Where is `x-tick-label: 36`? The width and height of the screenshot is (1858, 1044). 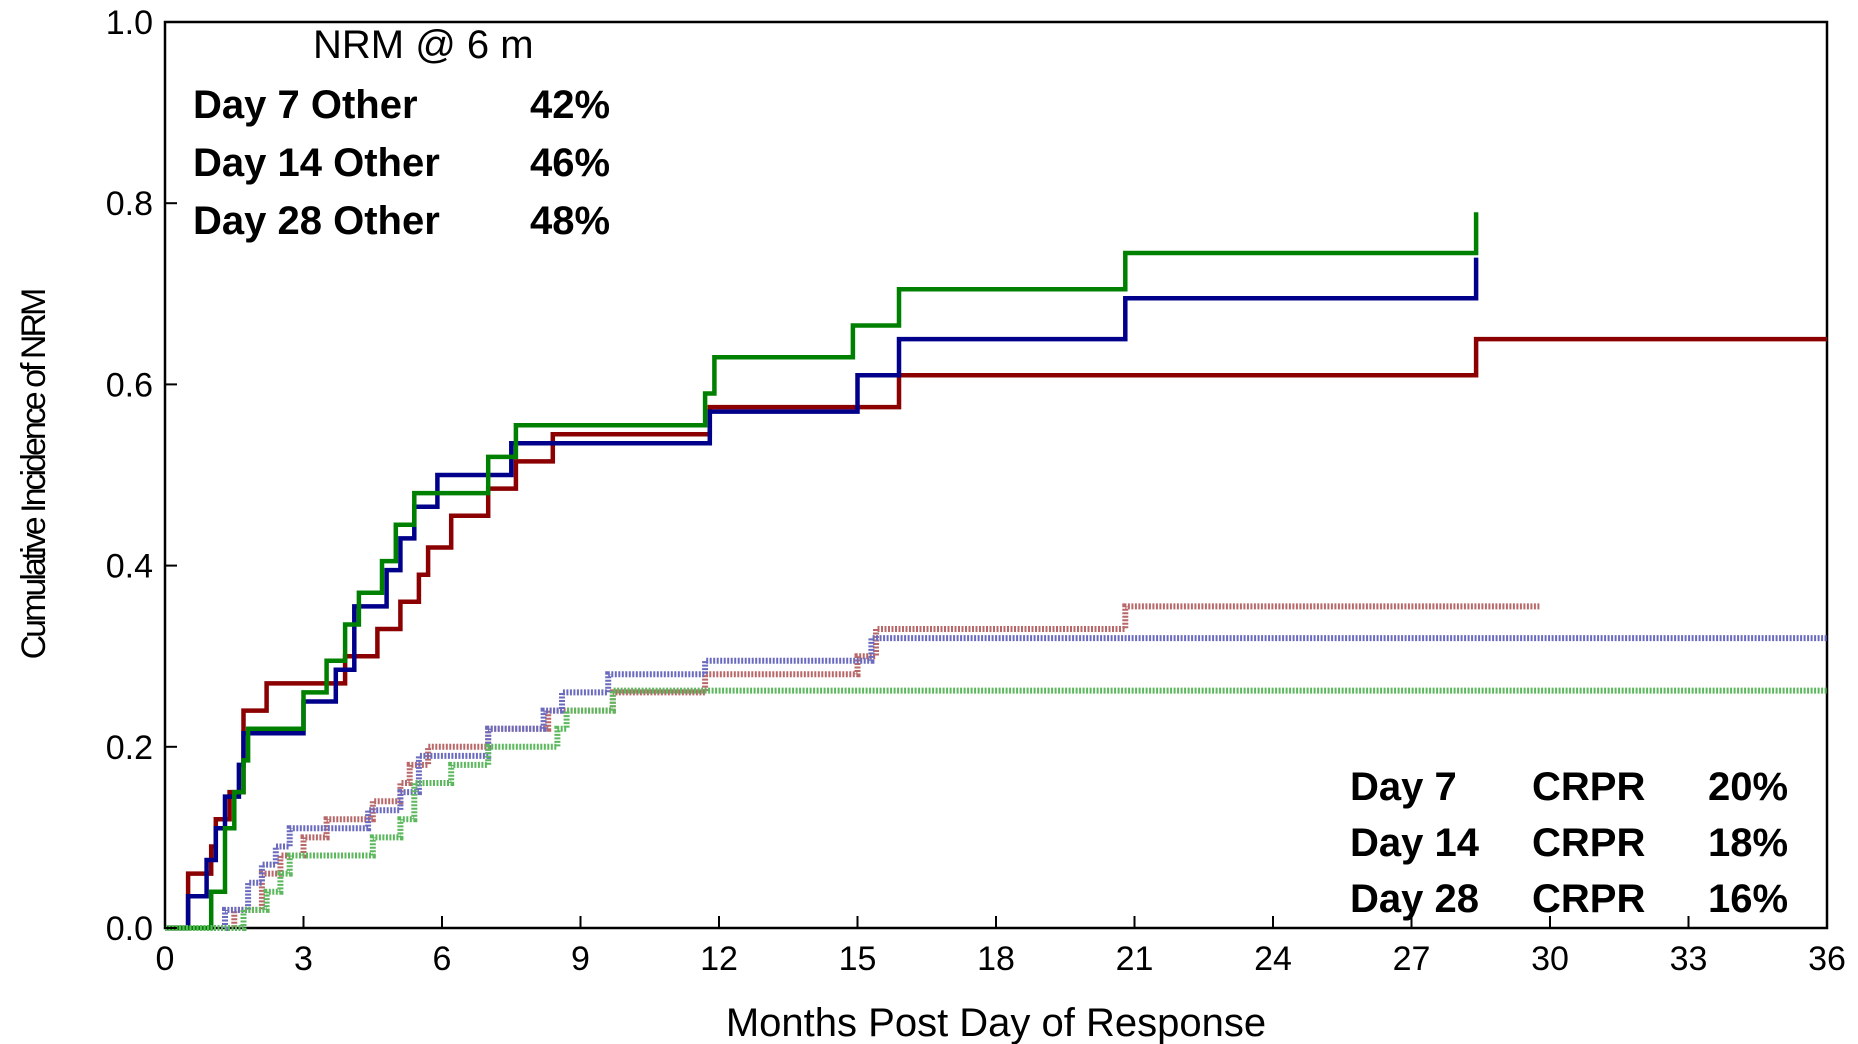 x-tick-label: 36 is located at coordinates (1827, 959).